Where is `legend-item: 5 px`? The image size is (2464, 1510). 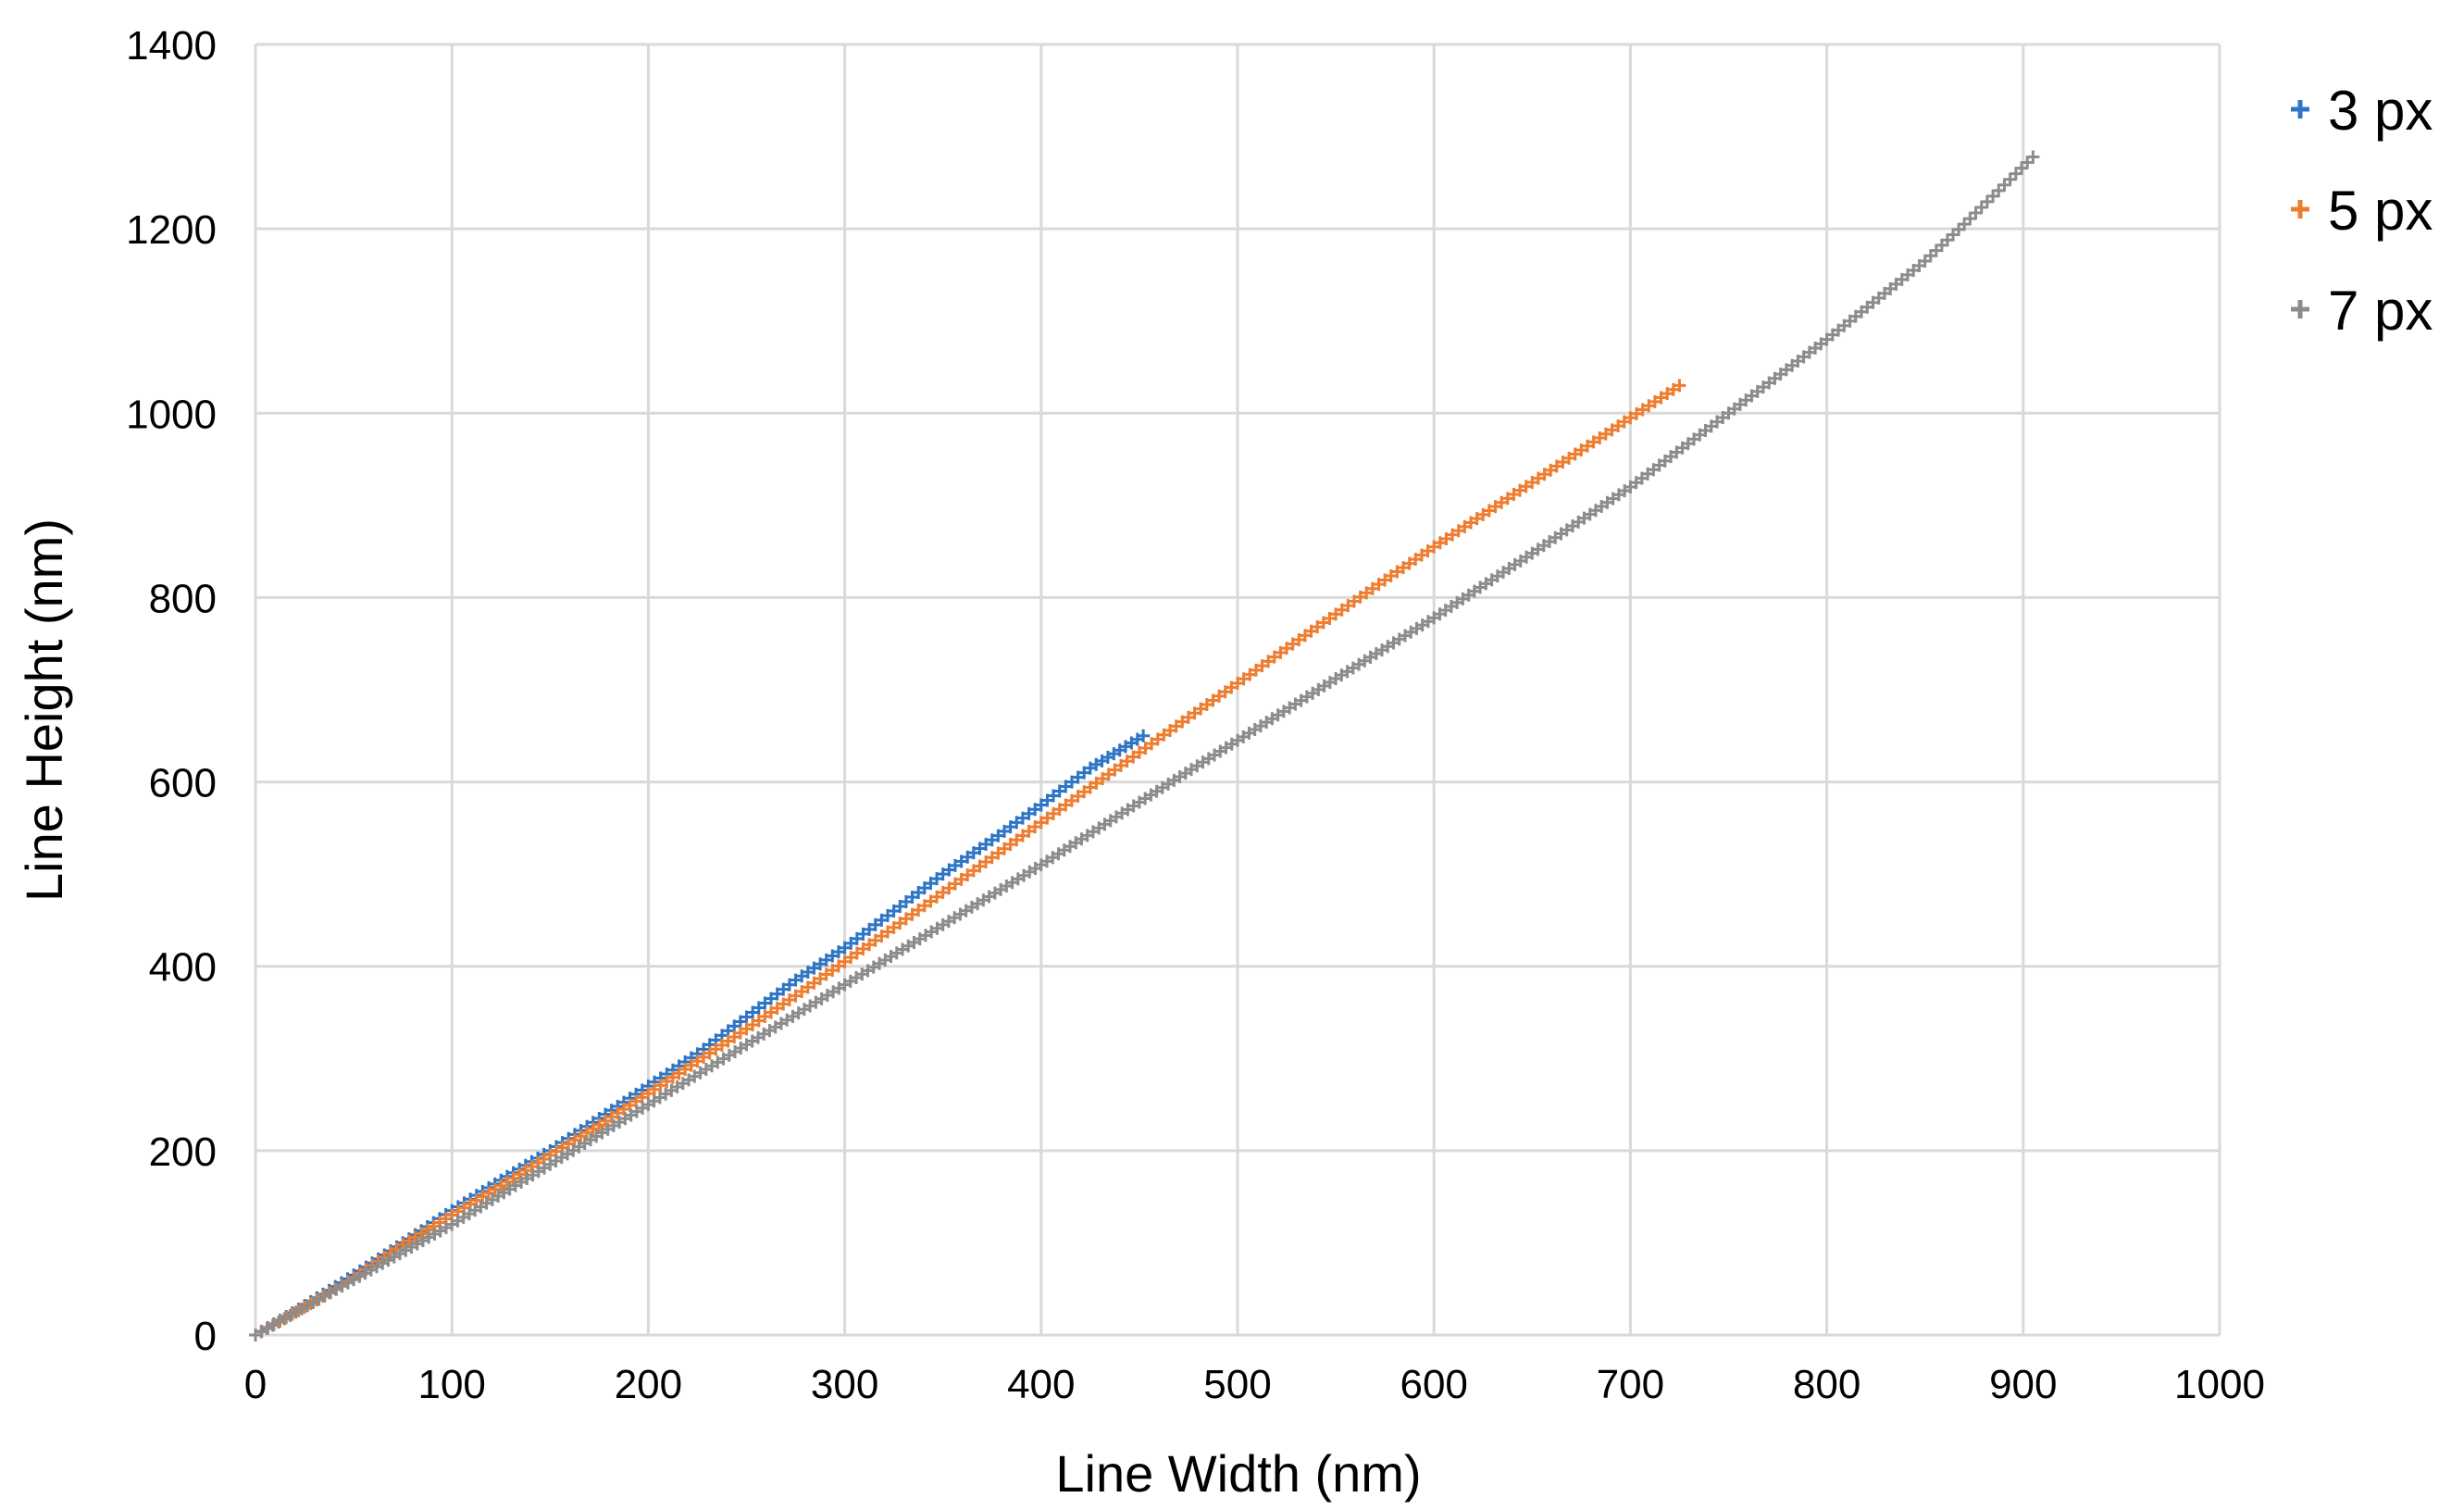
legend-item: 5 px is located at coordinates (2362, 211).